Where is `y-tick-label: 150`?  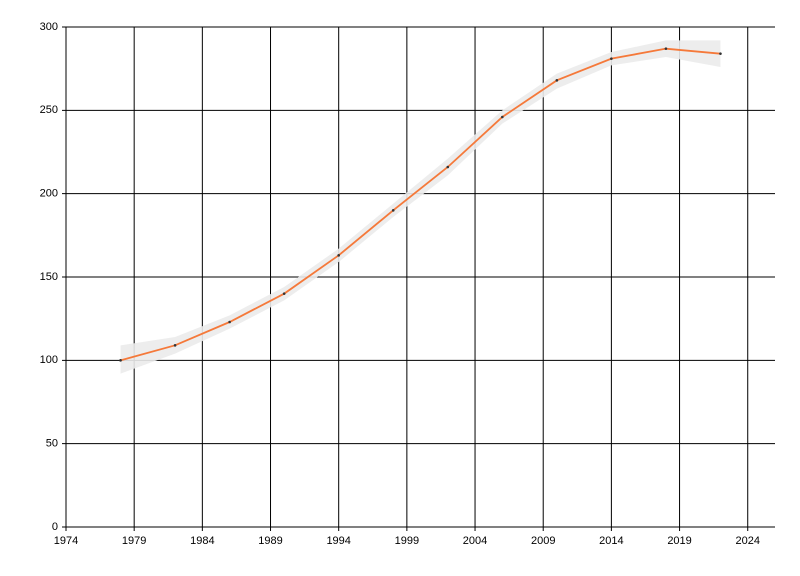
y-tick-label: 150 is located at coordinates (49, 277).